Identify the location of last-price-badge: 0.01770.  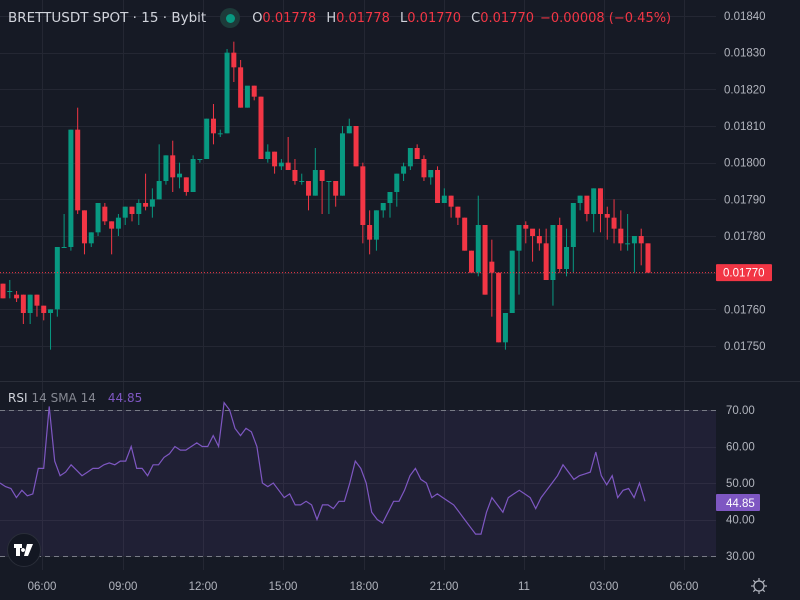
(744, 273).